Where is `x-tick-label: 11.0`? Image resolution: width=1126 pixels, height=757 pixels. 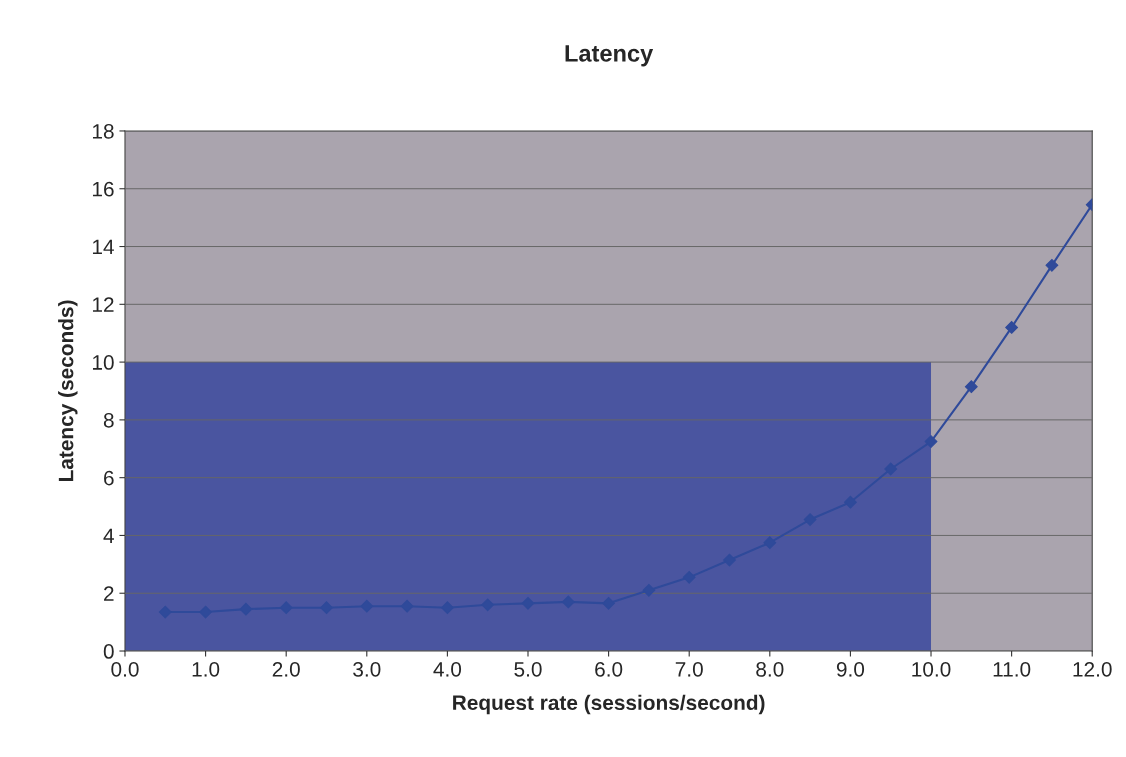
x-tick-label: 11.0 is located at coordinates (1012, 669).